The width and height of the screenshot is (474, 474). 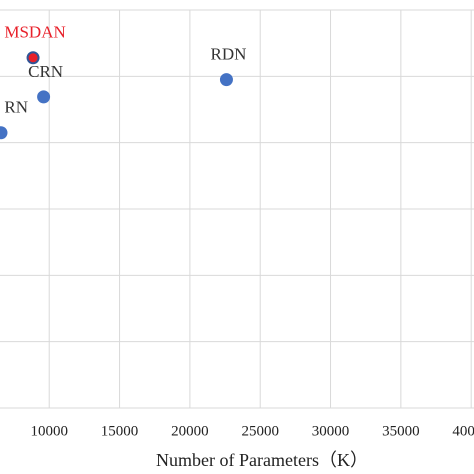 I want to click on x-tick-label: 25000, so click(x=260, y=431).